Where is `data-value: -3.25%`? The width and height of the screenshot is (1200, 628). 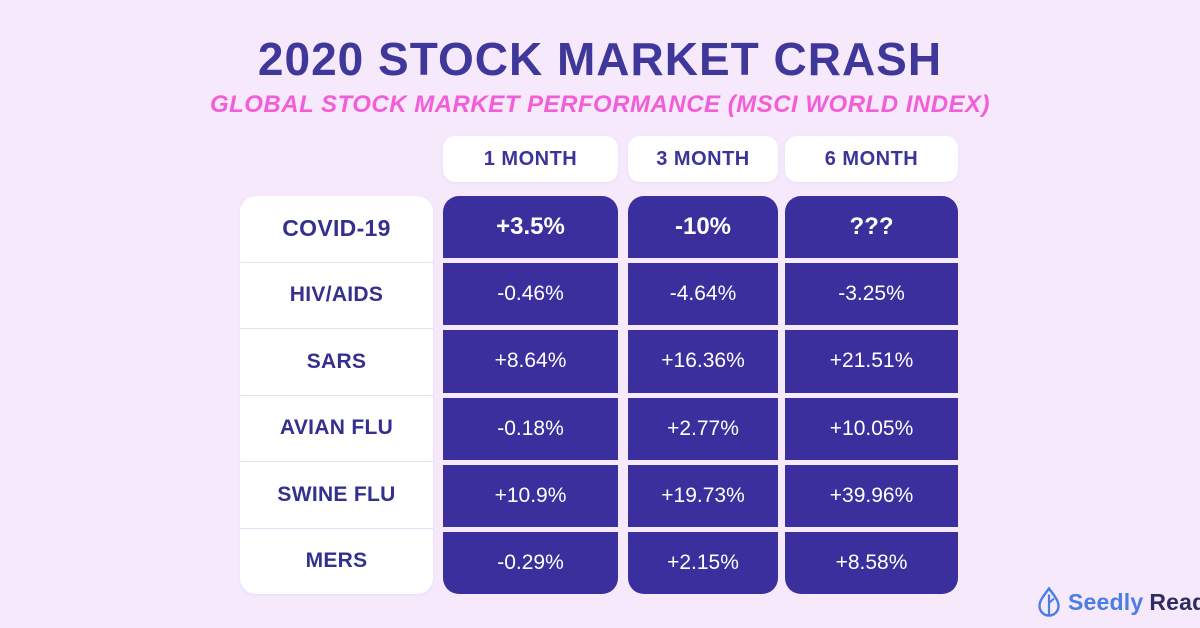
data-value: -3.25% is located at coordinates (871, 294).